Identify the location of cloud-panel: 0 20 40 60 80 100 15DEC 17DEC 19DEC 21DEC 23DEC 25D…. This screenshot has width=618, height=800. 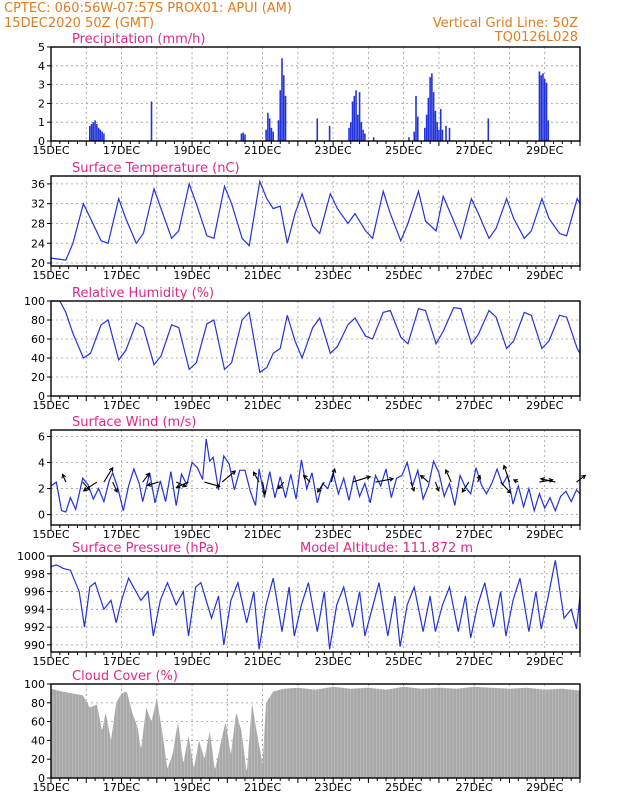
(302, 731).